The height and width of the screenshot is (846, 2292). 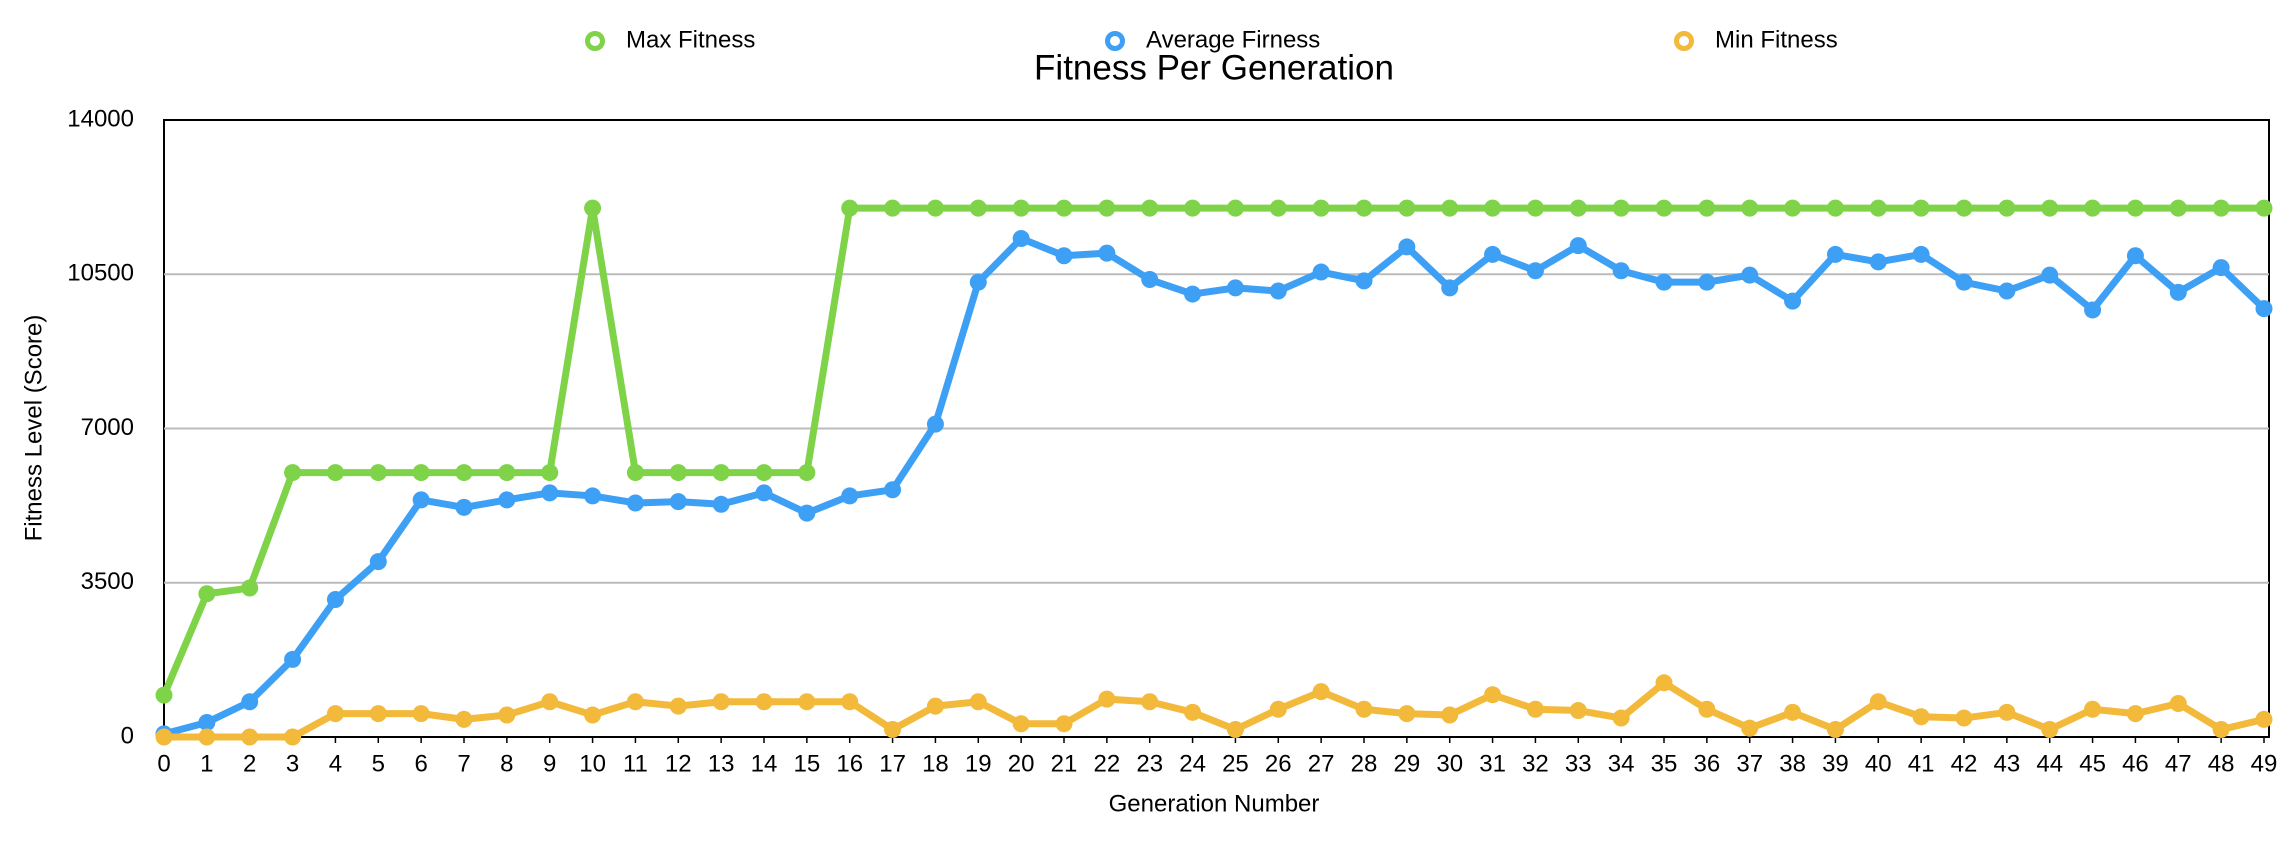 I want to click on x-tick-label: 8, so click(x=506, y=763).